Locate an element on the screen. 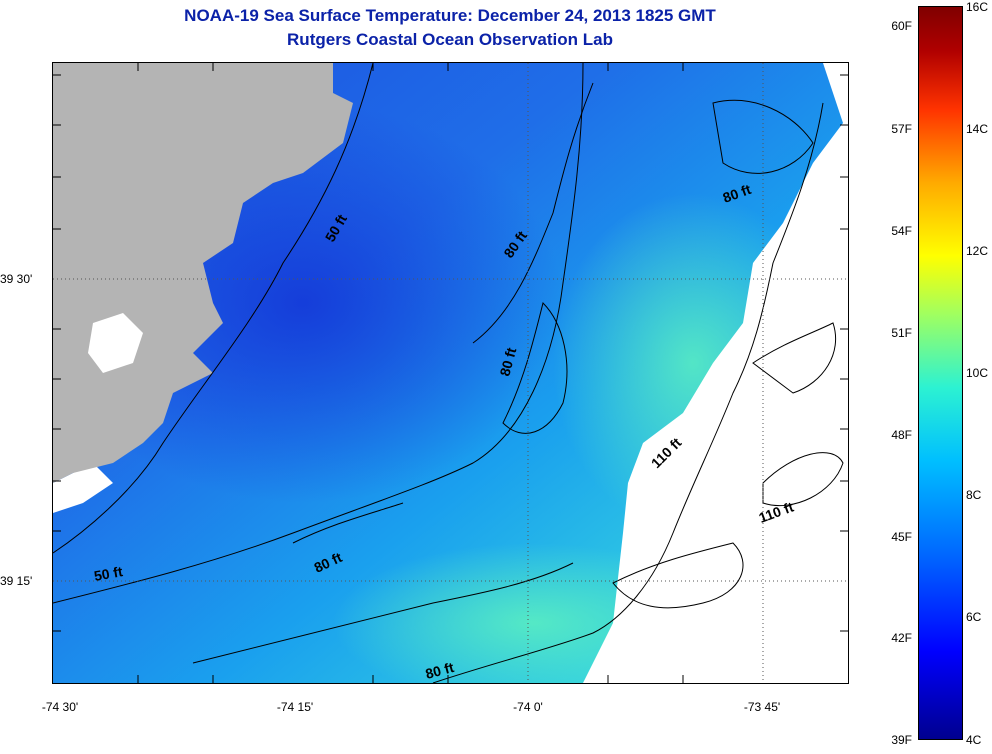 Image resolution: width=992 pixels, height=754 pixels. bay-area is located at coordinates (115, 343).